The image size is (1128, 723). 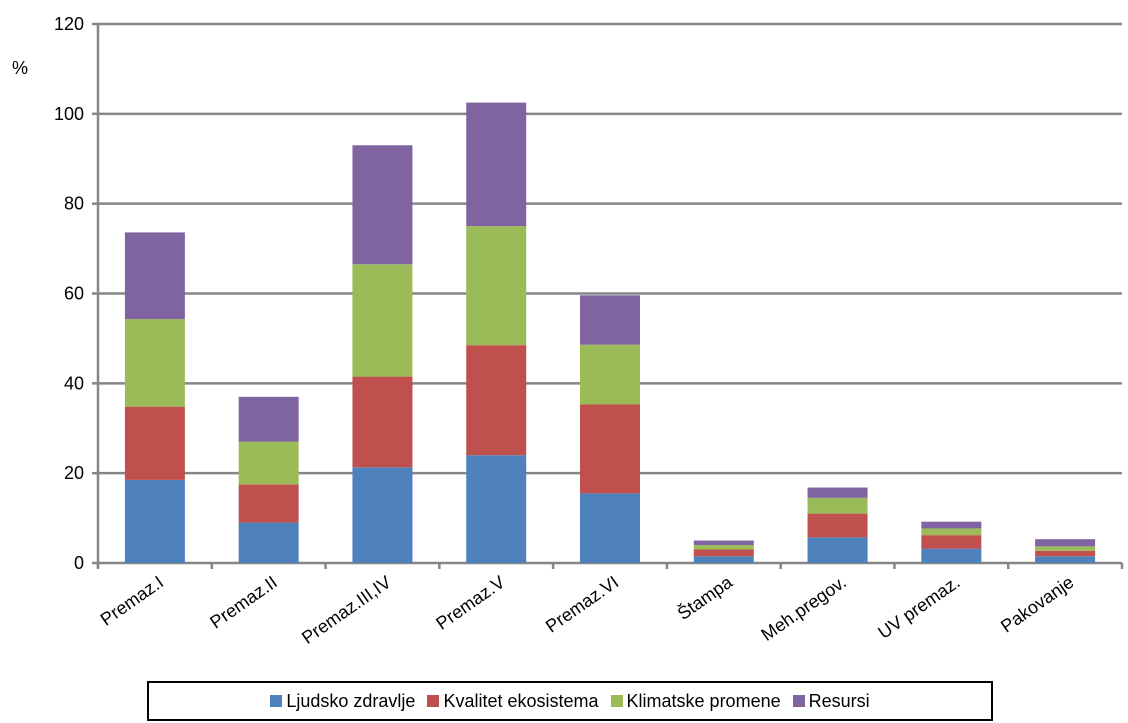 What do you see at coordinates (79, 563) in the screenshot?
I see `y-tick-label: 0` at bounding box center [79, 563].